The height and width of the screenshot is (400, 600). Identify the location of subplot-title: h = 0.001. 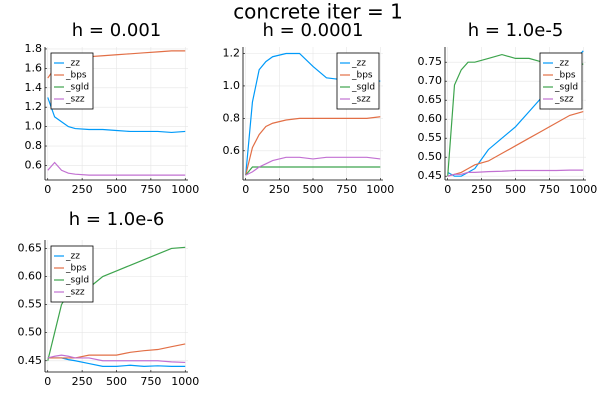
(116, 30).